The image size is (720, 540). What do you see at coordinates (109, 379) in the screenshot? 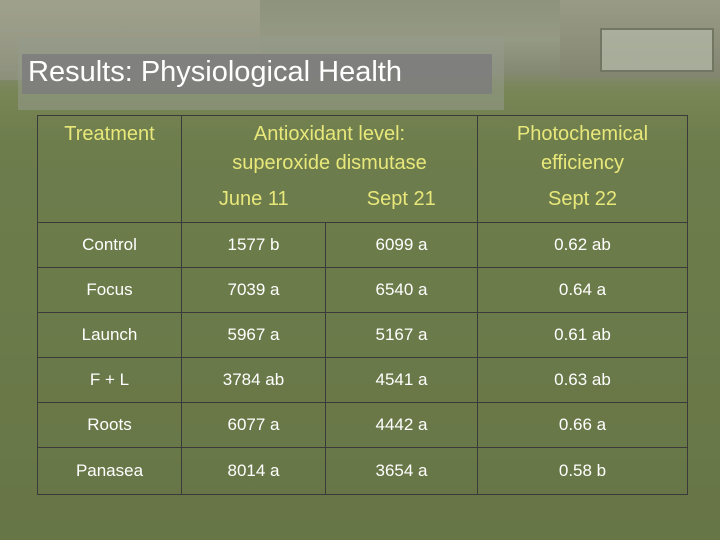
I see `row-treatment: F + L` at bounding box center [109, 379].